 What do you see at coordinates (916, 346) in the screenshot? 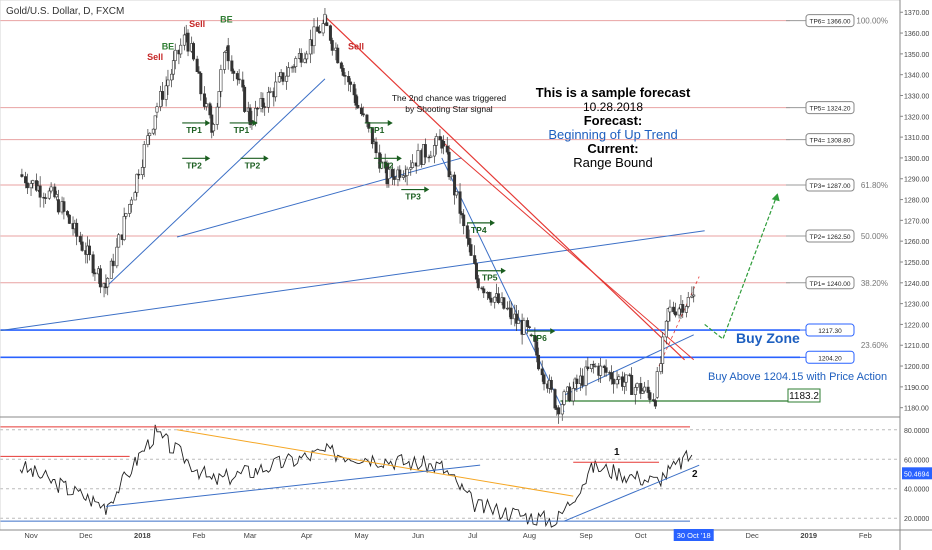
I see `price-tick-label: 1210.00` at bounding box center [916, 346].